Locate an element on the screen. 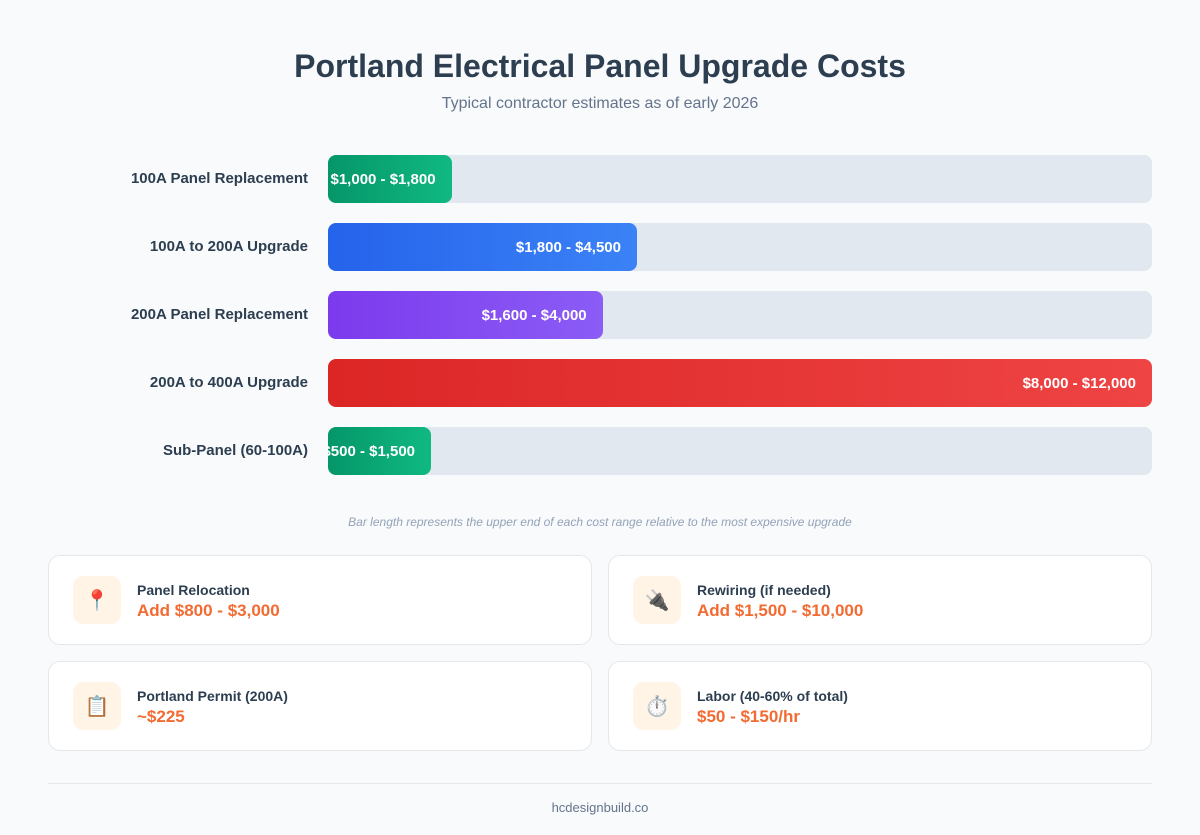 The width and height of the screenshot is (1200, 835). bar-row: 100A Panel Replacement $1,000 - $1,800 is located at coordinates (600, 179).